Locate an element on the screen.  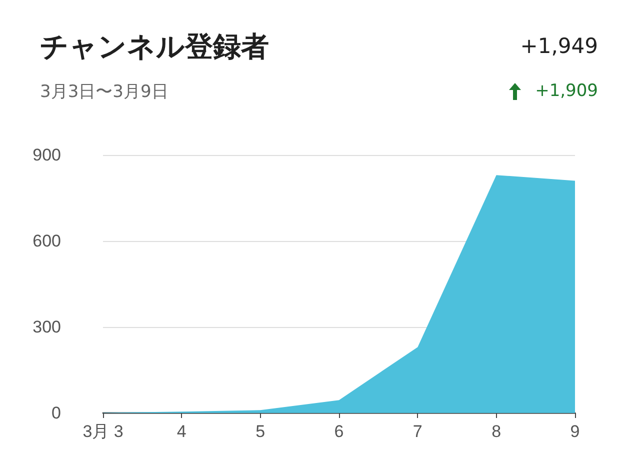
x-tick-label: 6 is located at coordinates (339, 431).